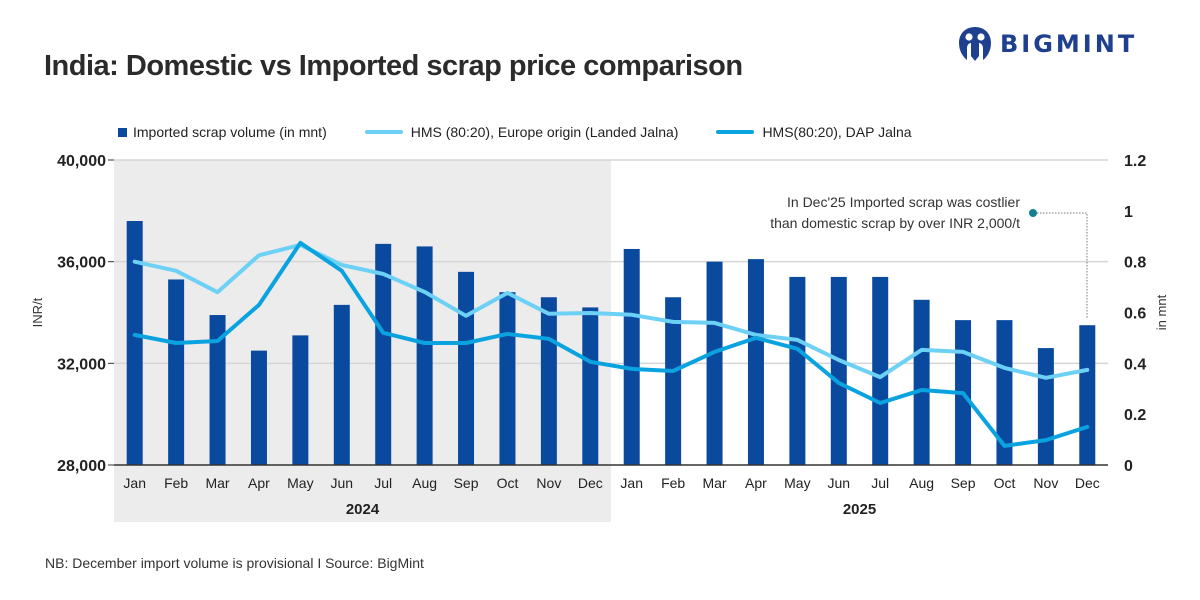  I want to click on annotation-line-1: In Dec'25 Imported scrap was costlier, so click(903, 202).